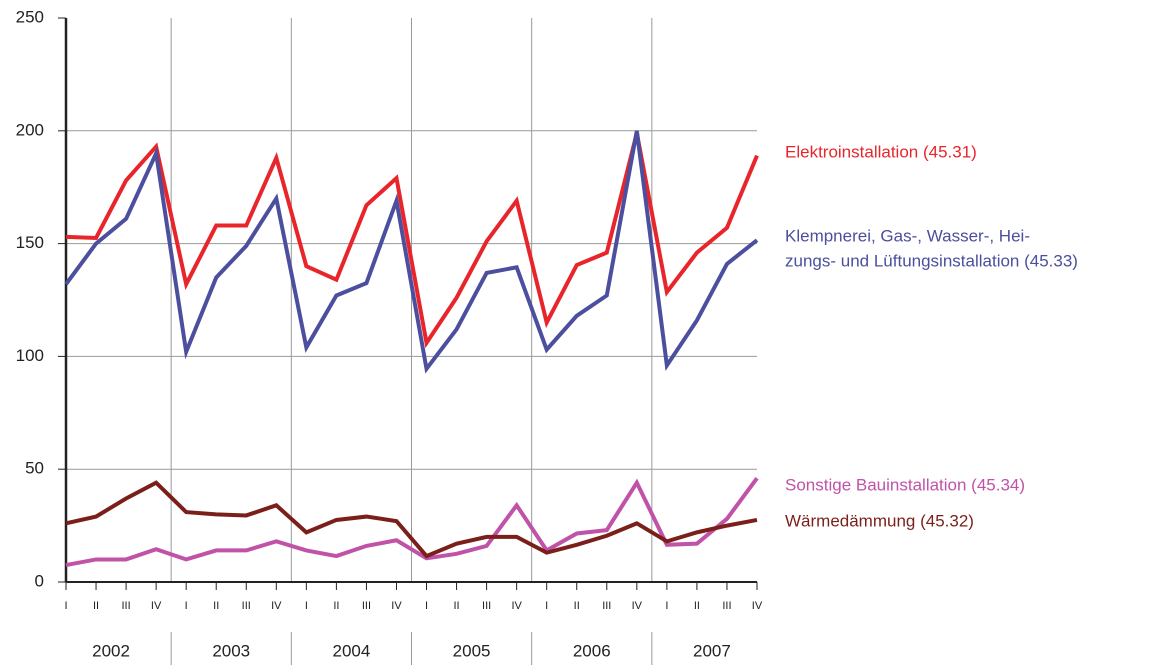 The width and height of the screenshot is (1157, 665). What do you see at coordinates (351, 650) in the screenshot?
I see `year-label: 2004` at bounding box center [351, 650].